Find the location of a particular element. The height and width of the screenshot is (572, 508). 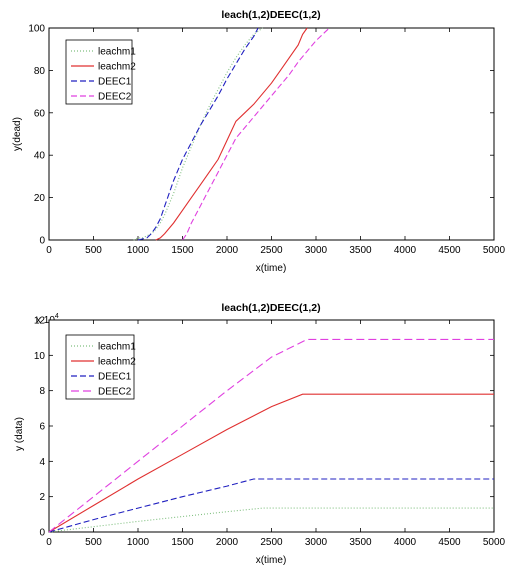

y-tick-label: 8 is located at coordinates (42, 391).